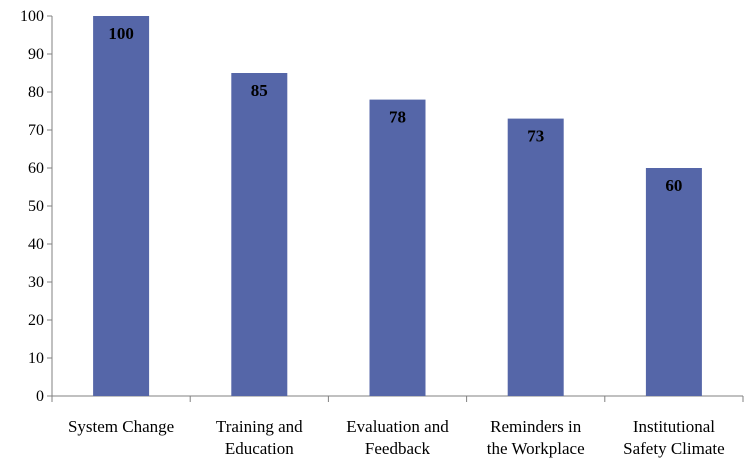  I want to click on category-label: Evaluation and Feedback, so click(397, 437).